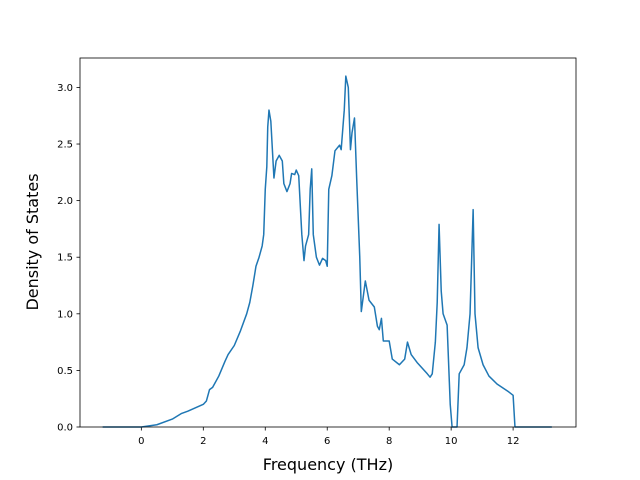  What do you see at coordinates (327, 441) in the screenshot?
I see `x-tick-label: 6` at bounding box center [327, 441].